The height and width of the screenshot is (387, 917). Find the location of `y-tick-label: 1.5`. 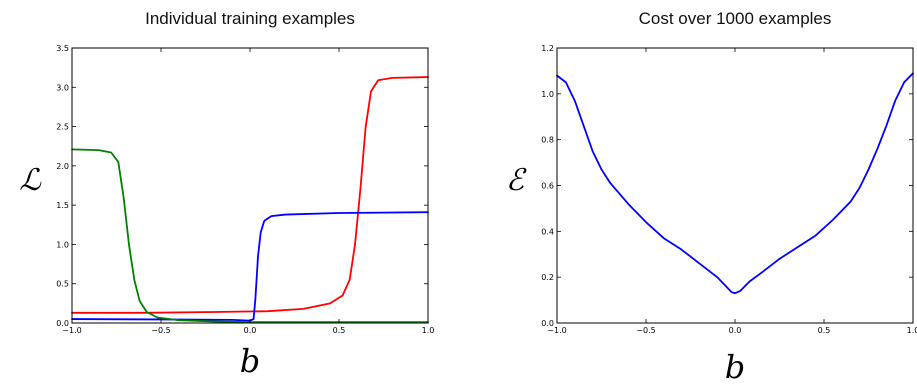

y-tick-label: 1.5 is located at coordinates (62, 205).